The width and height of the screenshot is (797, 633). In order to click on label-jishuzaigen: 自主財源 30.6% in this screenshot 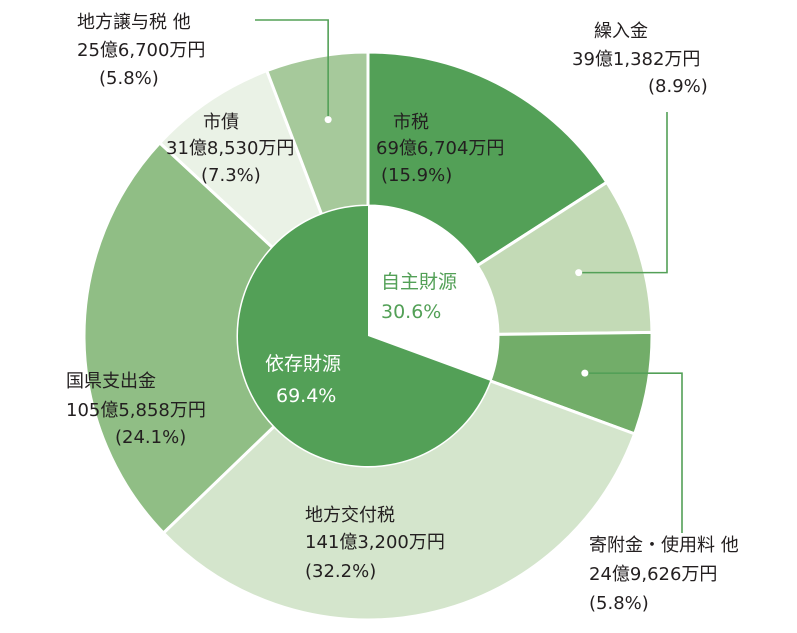, I will do `click(422, 297)`.